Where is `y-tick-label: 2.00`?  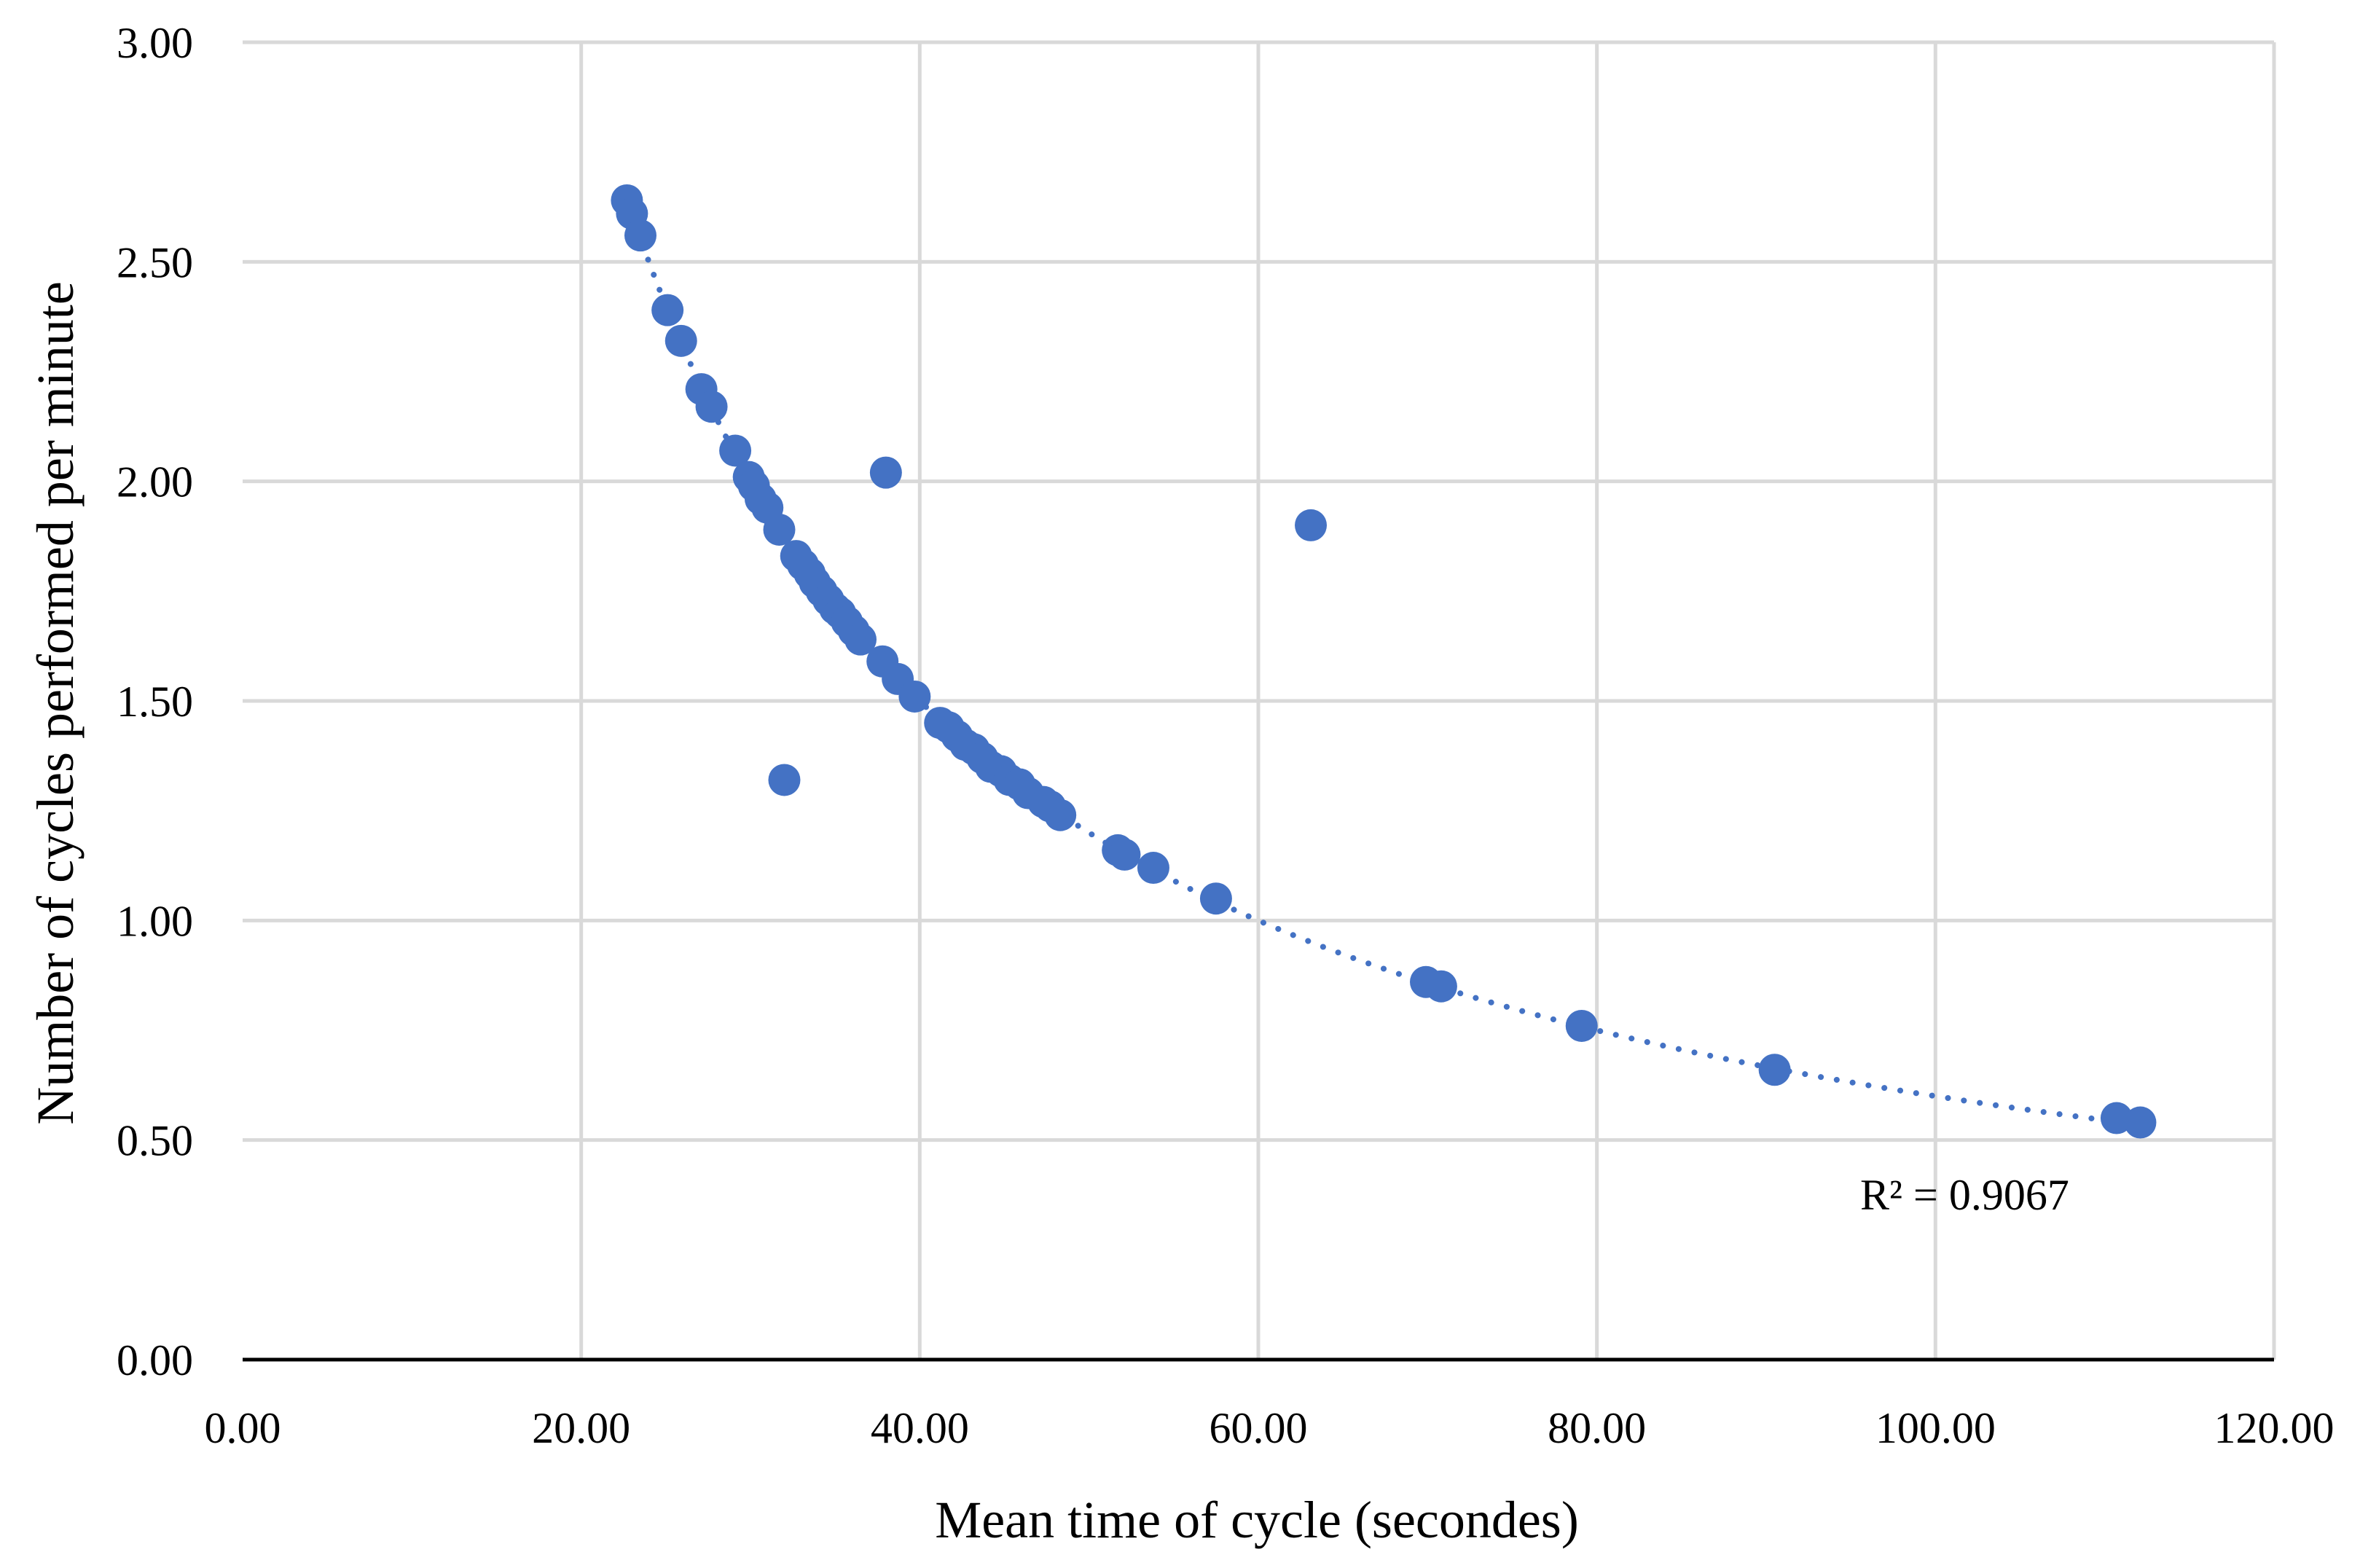
y-tick-label: 2.00 is located at coordinates (155, 482).